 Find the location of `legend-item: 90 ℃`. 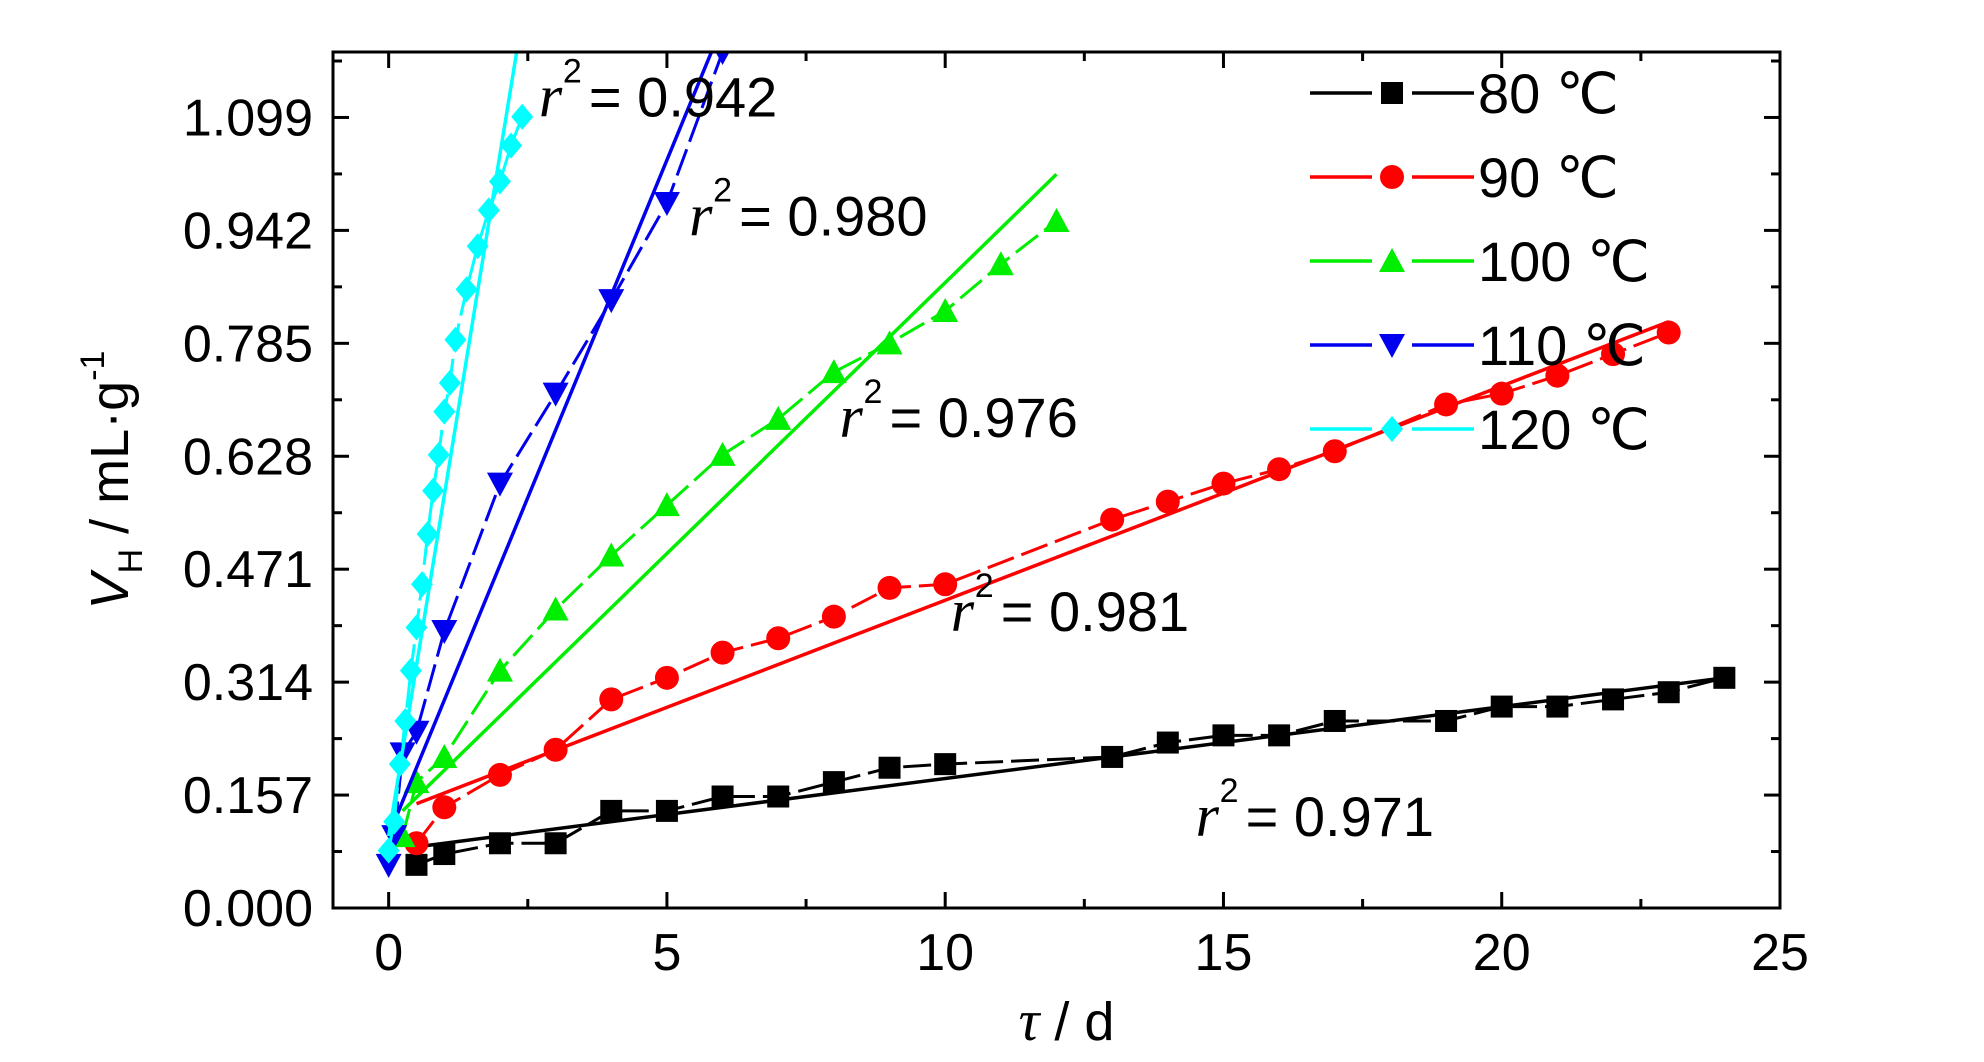

legend-item: 90 ℃ is located at coordinates (1464, 177).